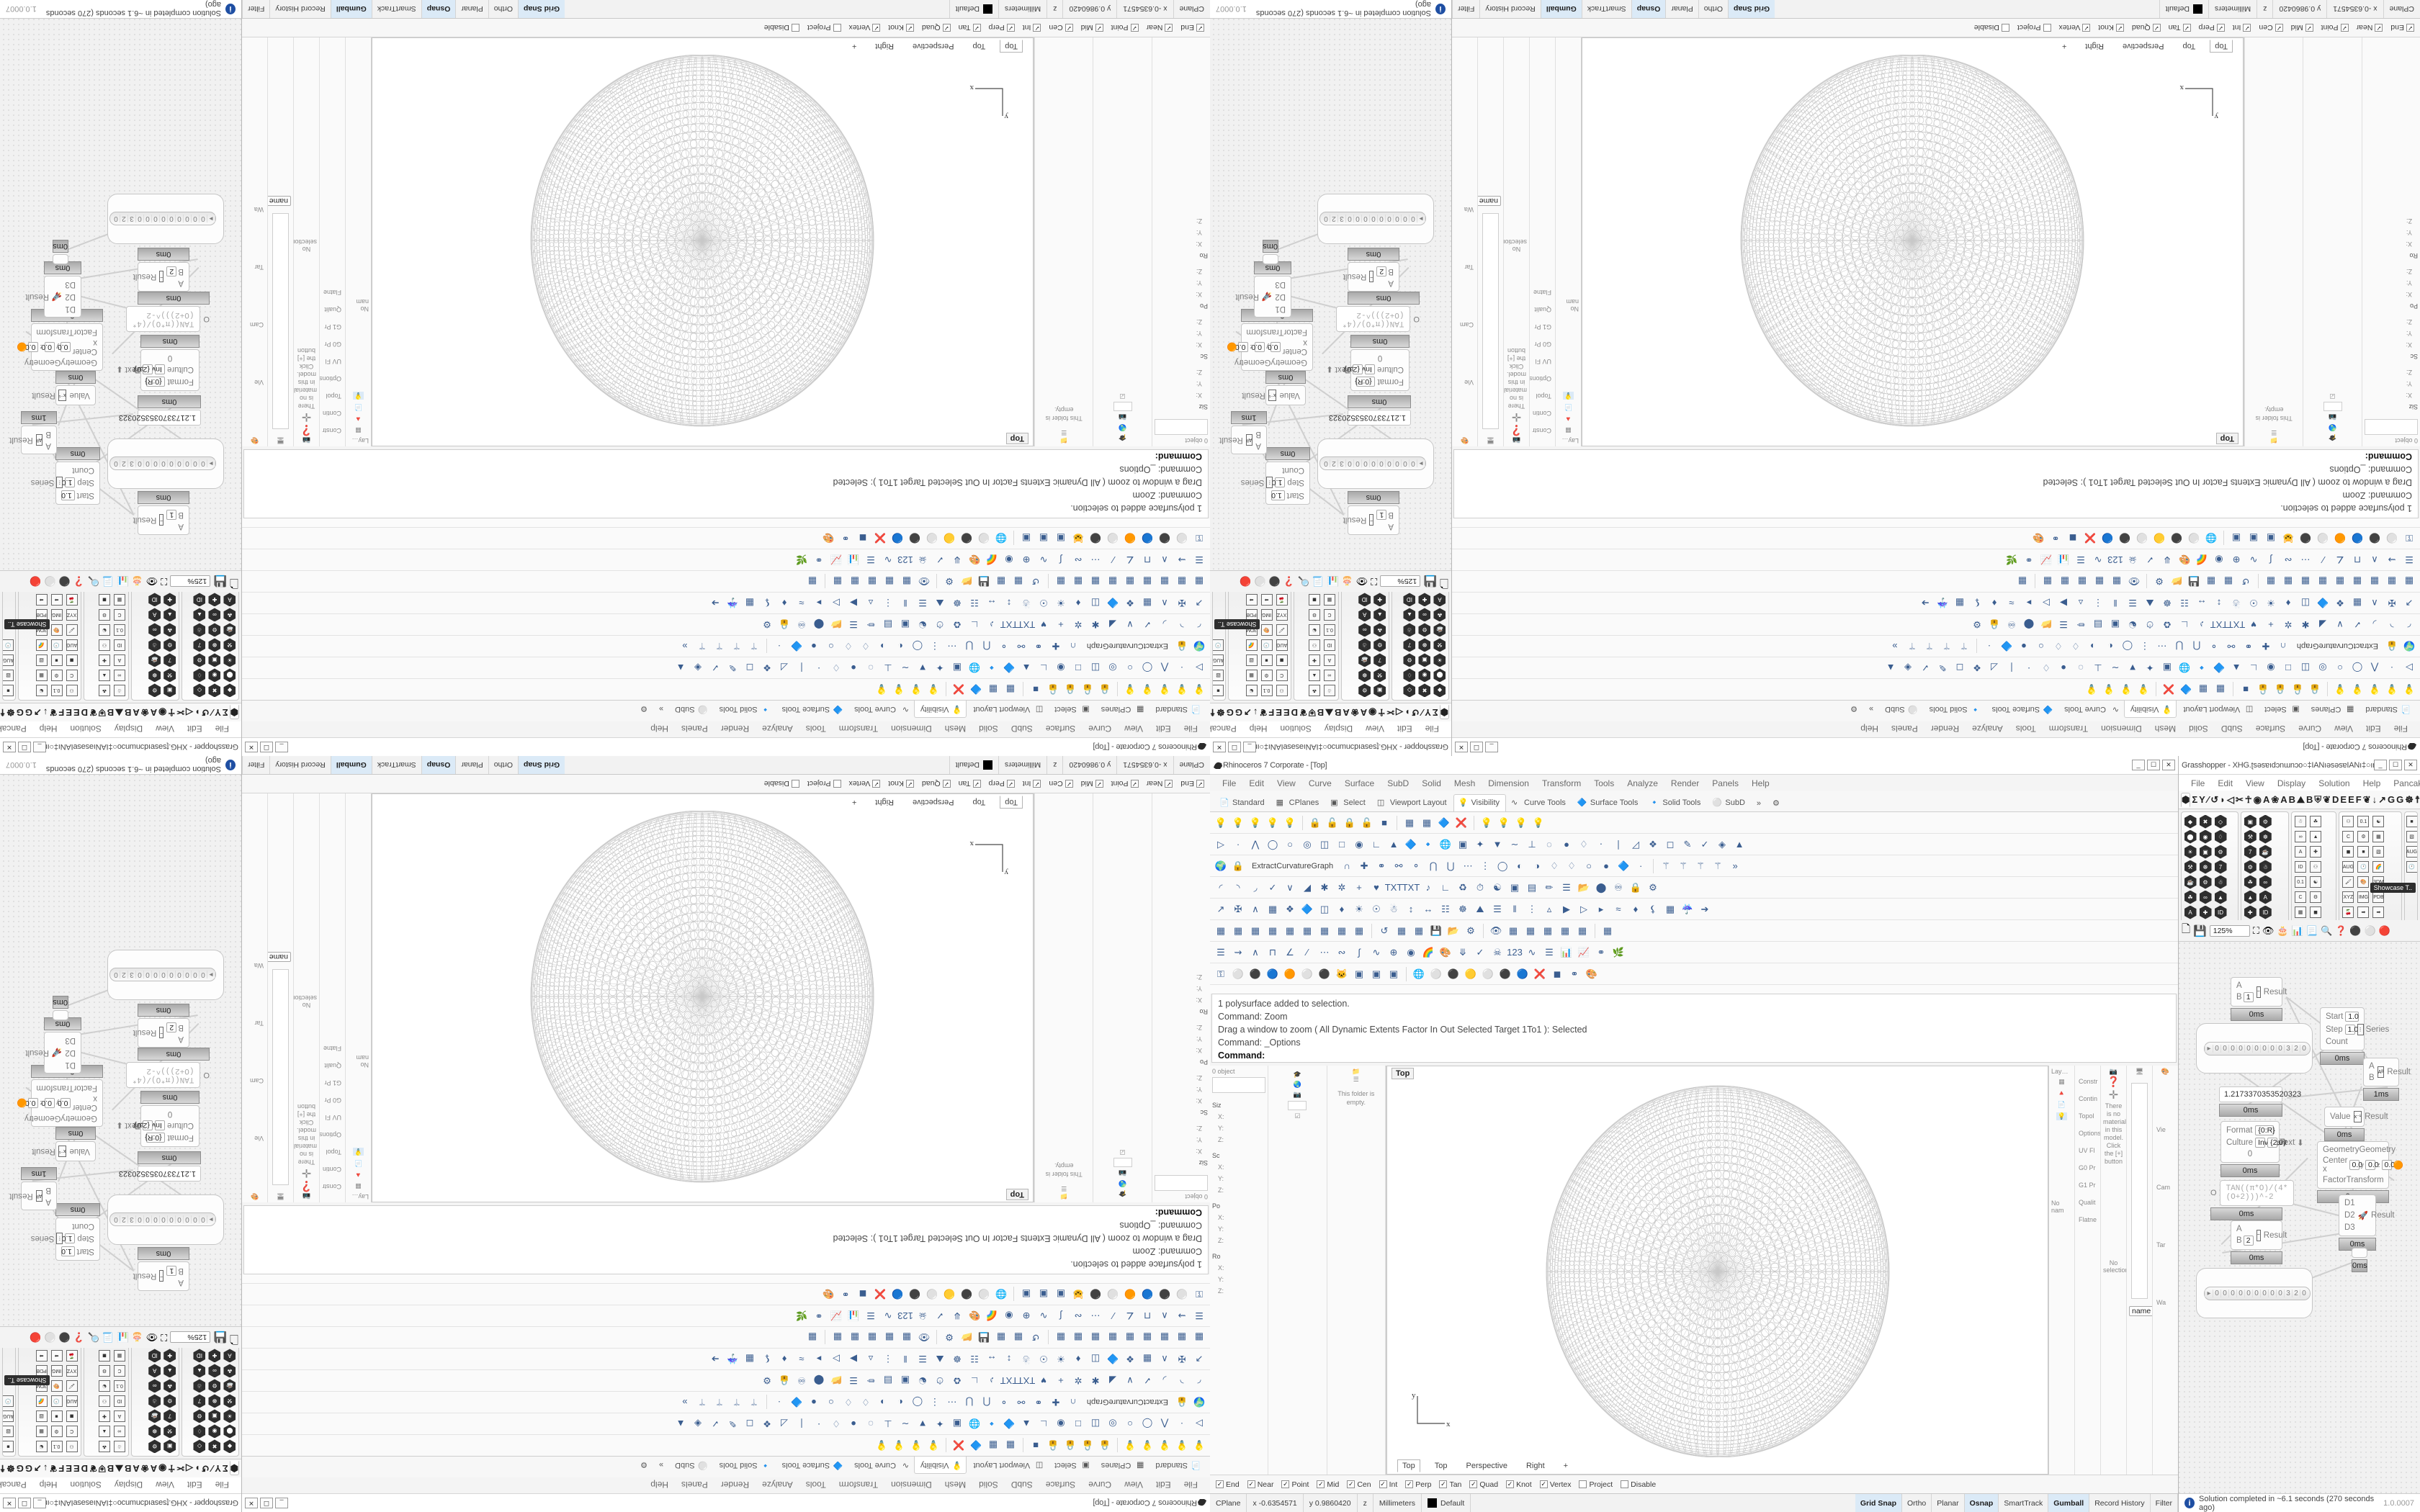  Describe the element at coordinates (1618, 844) in the screenshot. I see `toolbar-icon-1-23: ∣` at that location.